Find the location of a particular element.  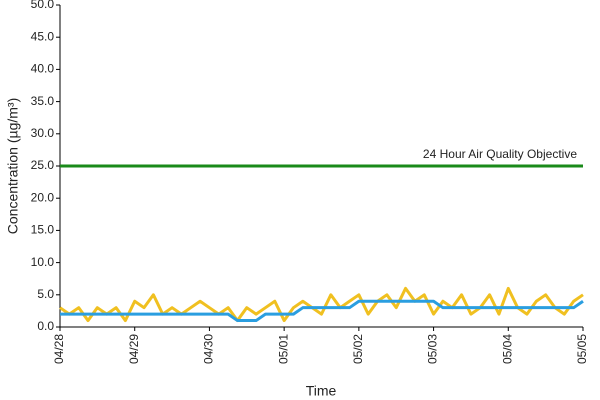

y-tick-label: 5.0 is located at coordinates (45, 294).